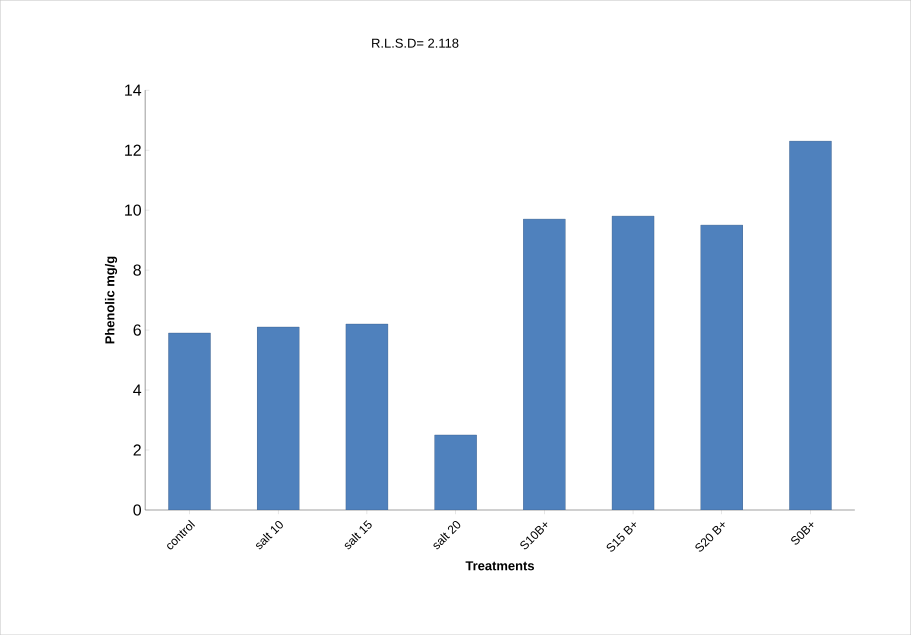 The height and width of the screenshot is (635, 911). Describe the element at coordinates (111, 300) in the screenshot. I see `y-axis-title: Phenolic mg/g` at that location.